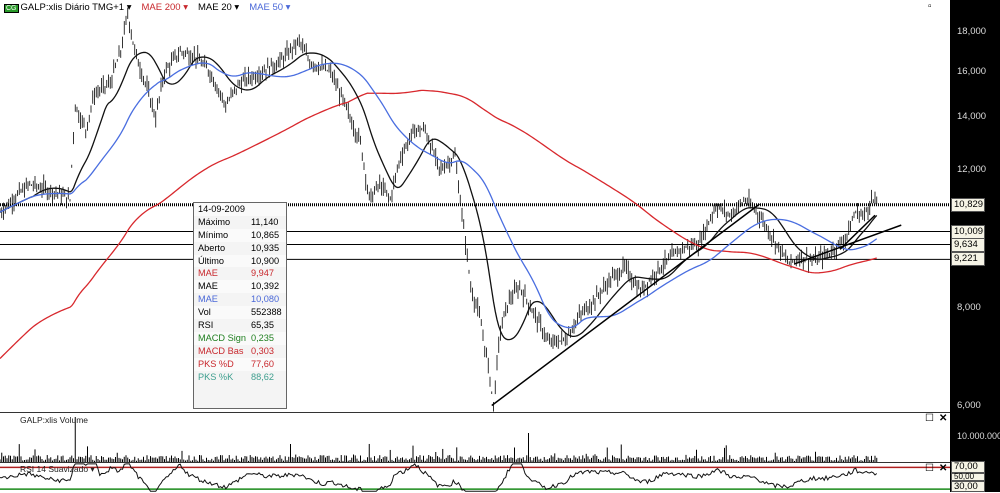 This screenshot has height=493, width=1000. I want to click on badge-icon: CG, so click(11, 8).